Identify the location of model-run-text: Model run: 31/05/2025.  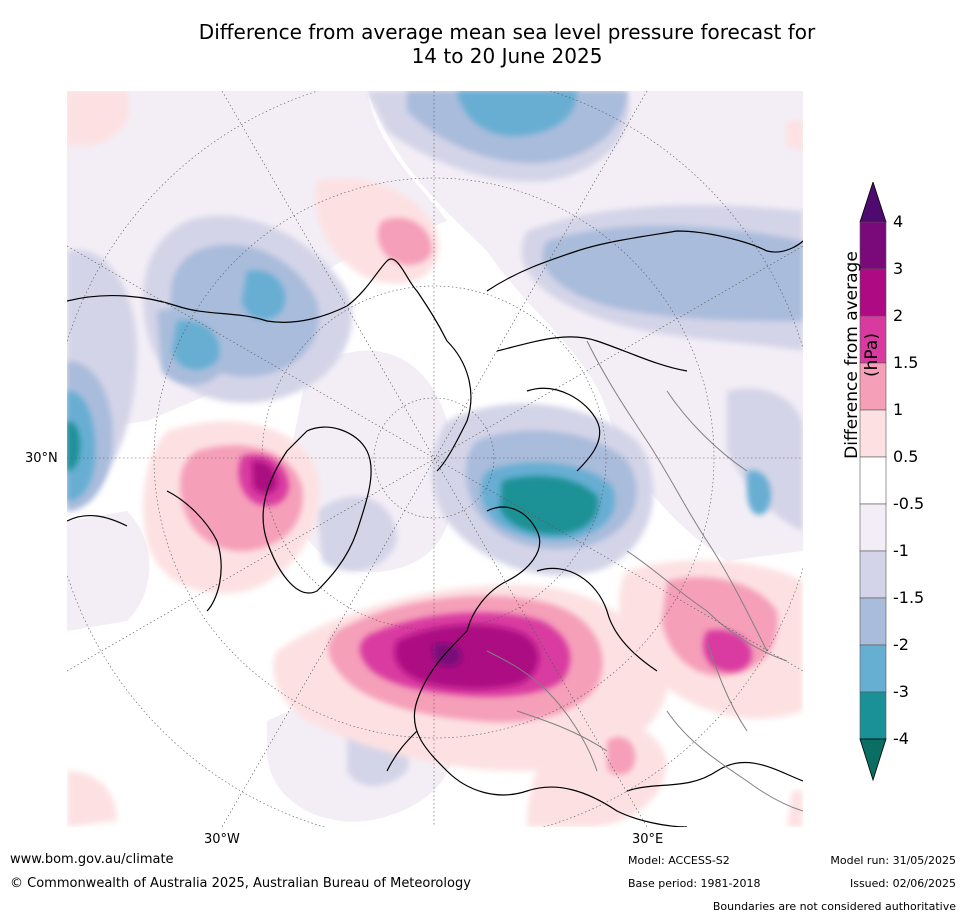
(893, 860).